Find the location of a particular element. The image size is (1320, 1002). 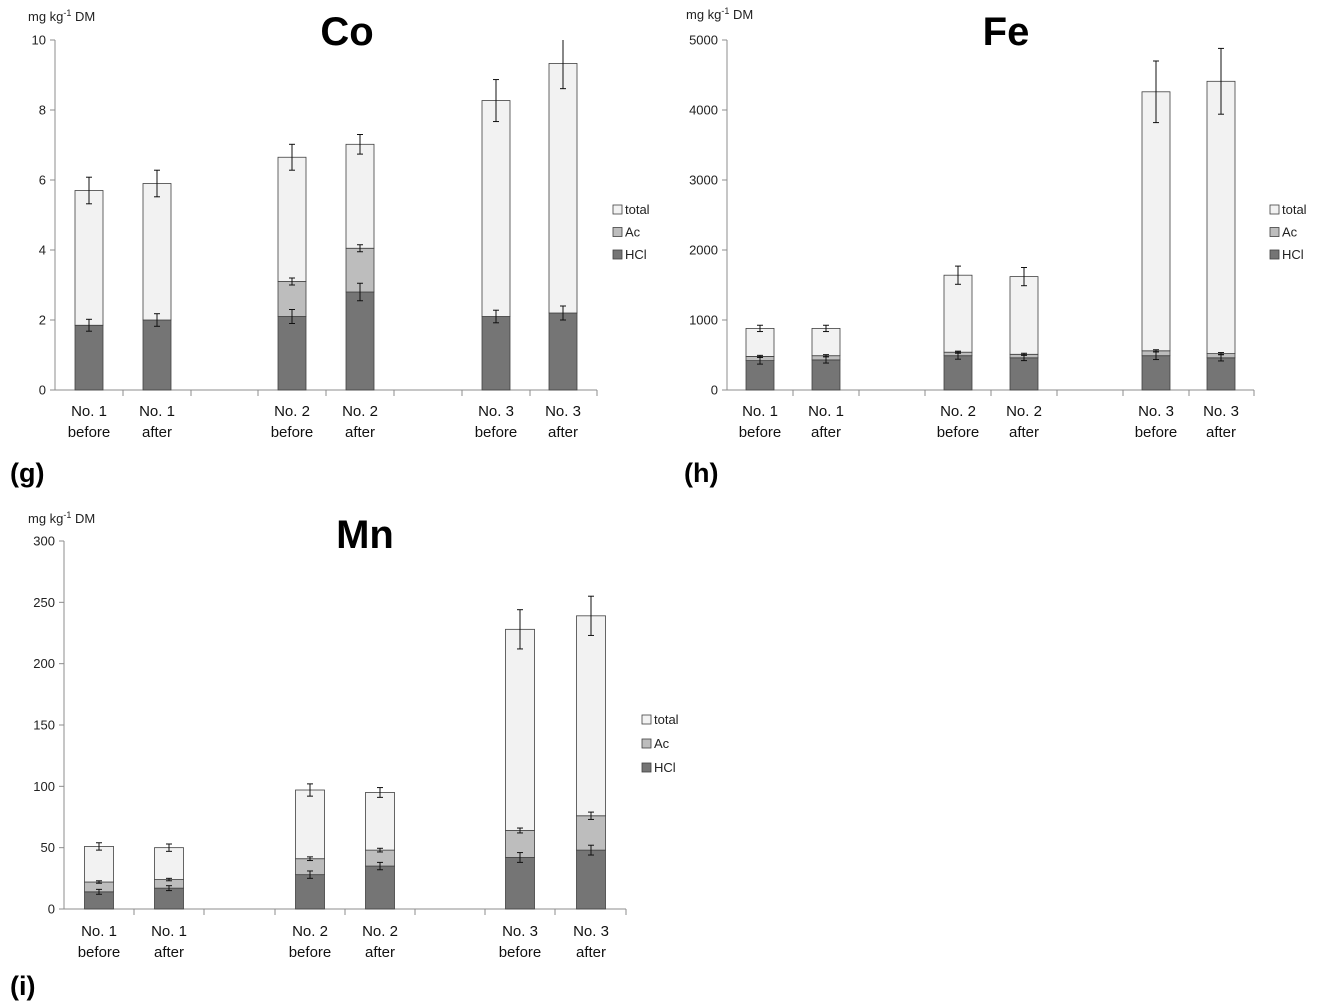

y-tick-label: 200 is located at coordinates (44, 663).